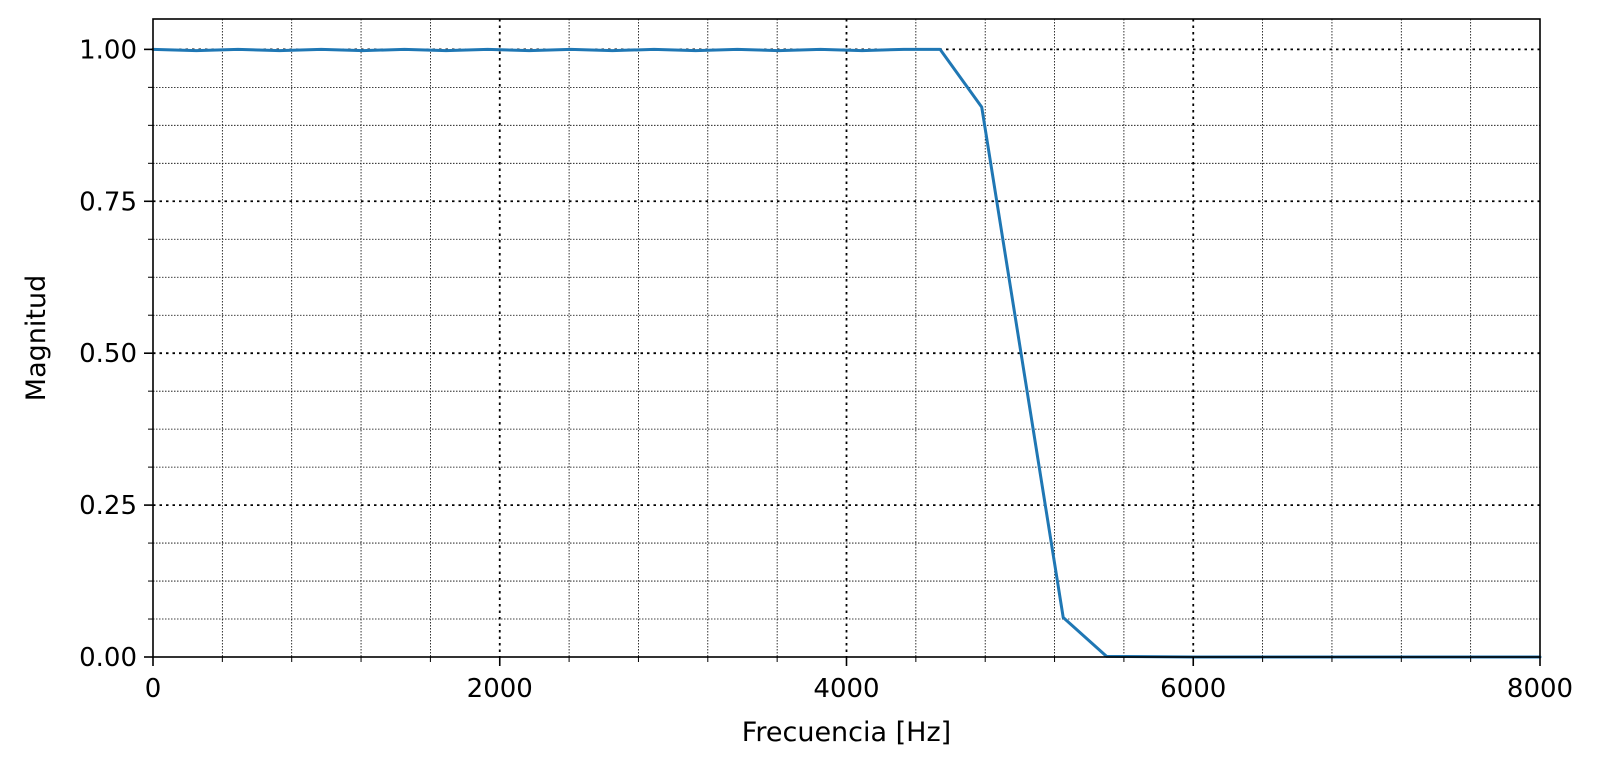 This screenshot has height=771, width=1598. I want to click on x-axis-title: Frecuencia [Hz], so click(846, 732).